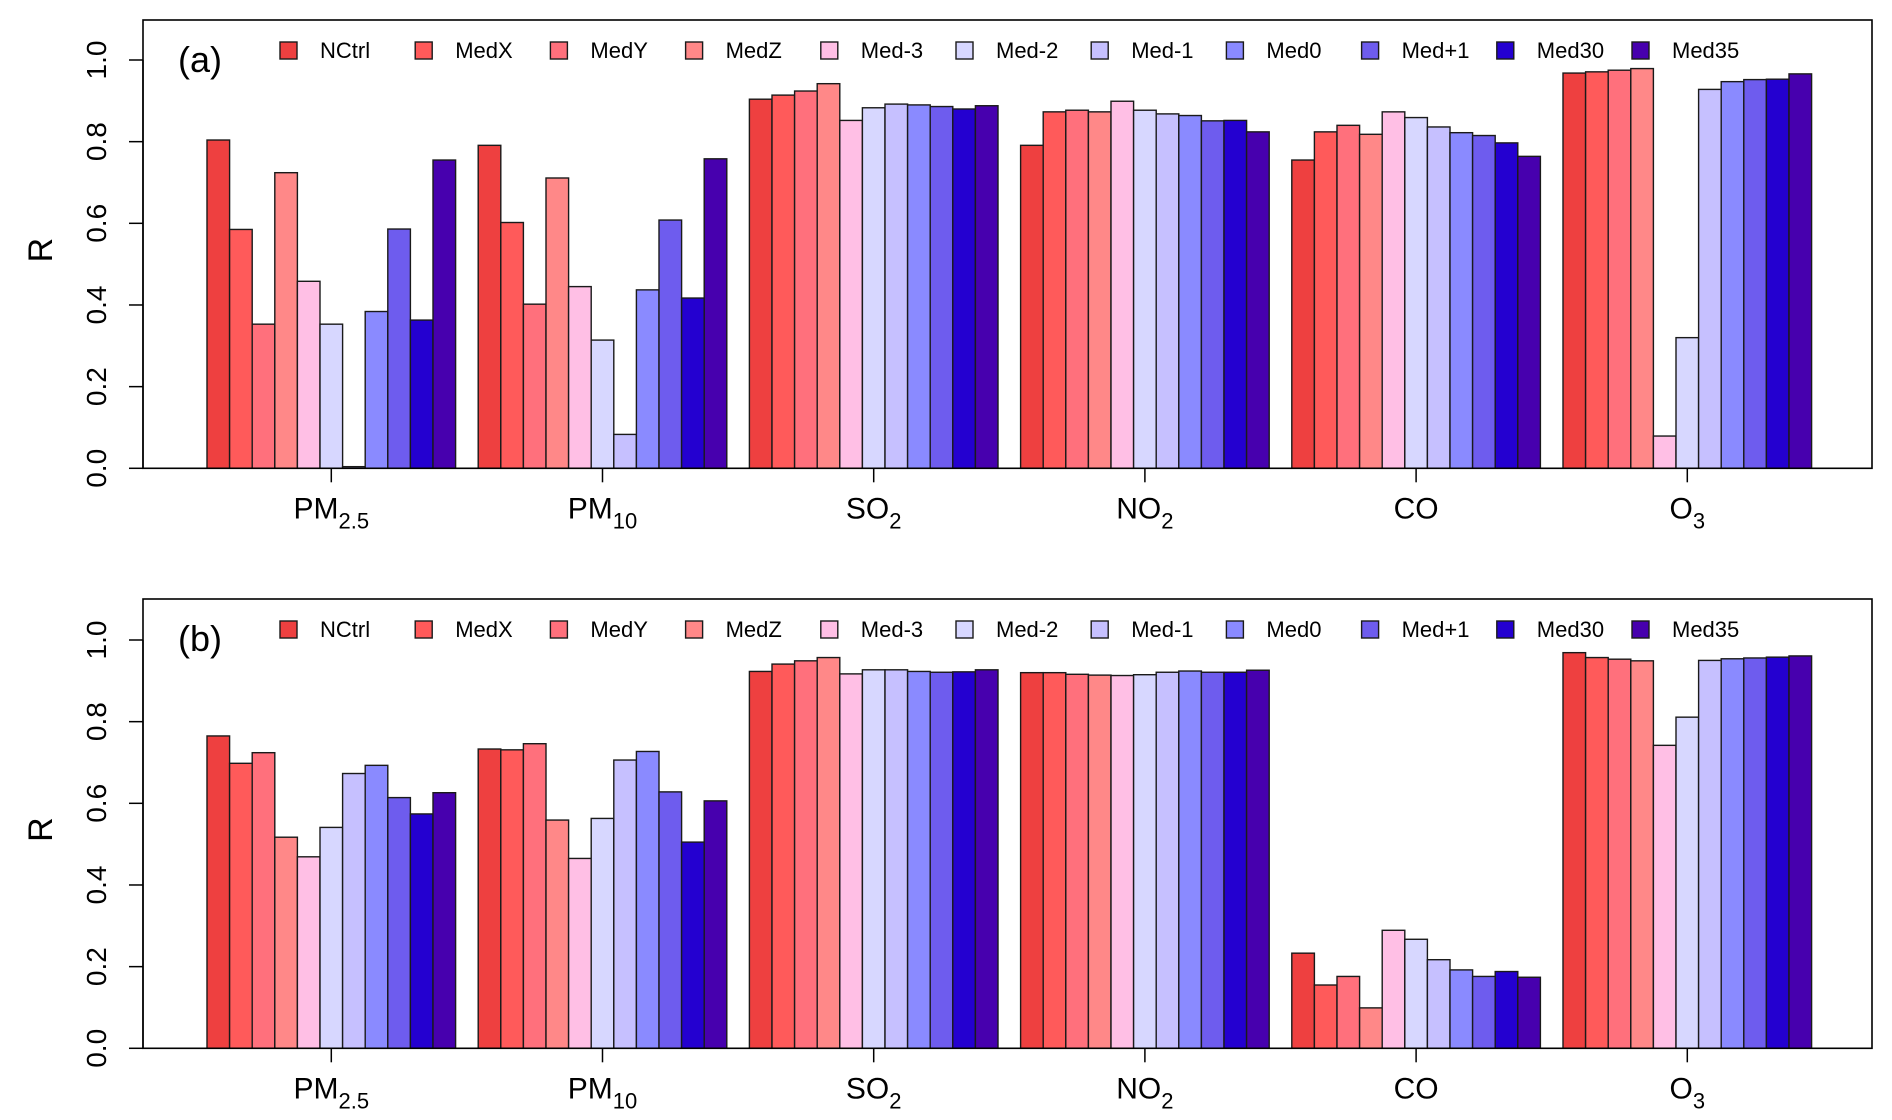 This screenshot has width=1892, height=1120. I want to click on bar-pm10-med0, so click(647, 379).